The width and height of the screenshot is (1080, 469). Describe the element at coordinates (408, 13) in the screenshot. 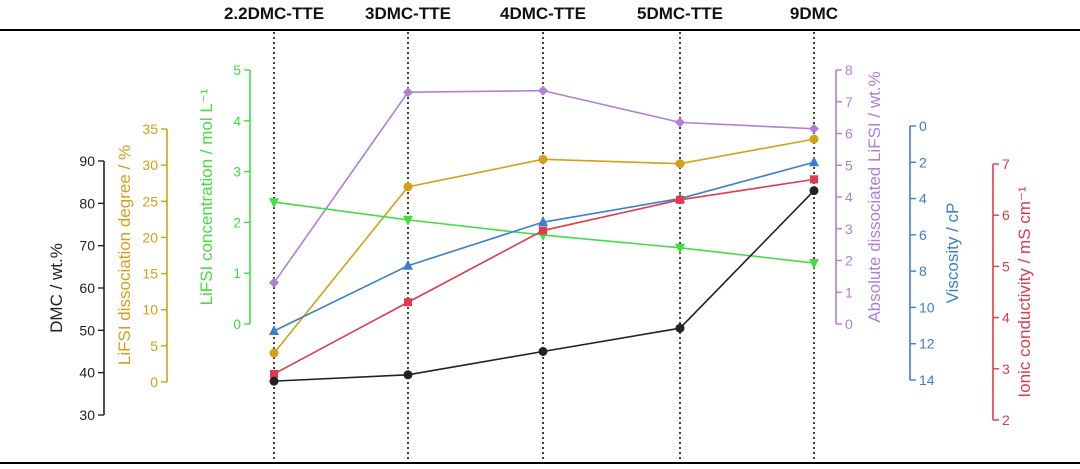

I see `category-label: 3DMC-TTE` at that location.